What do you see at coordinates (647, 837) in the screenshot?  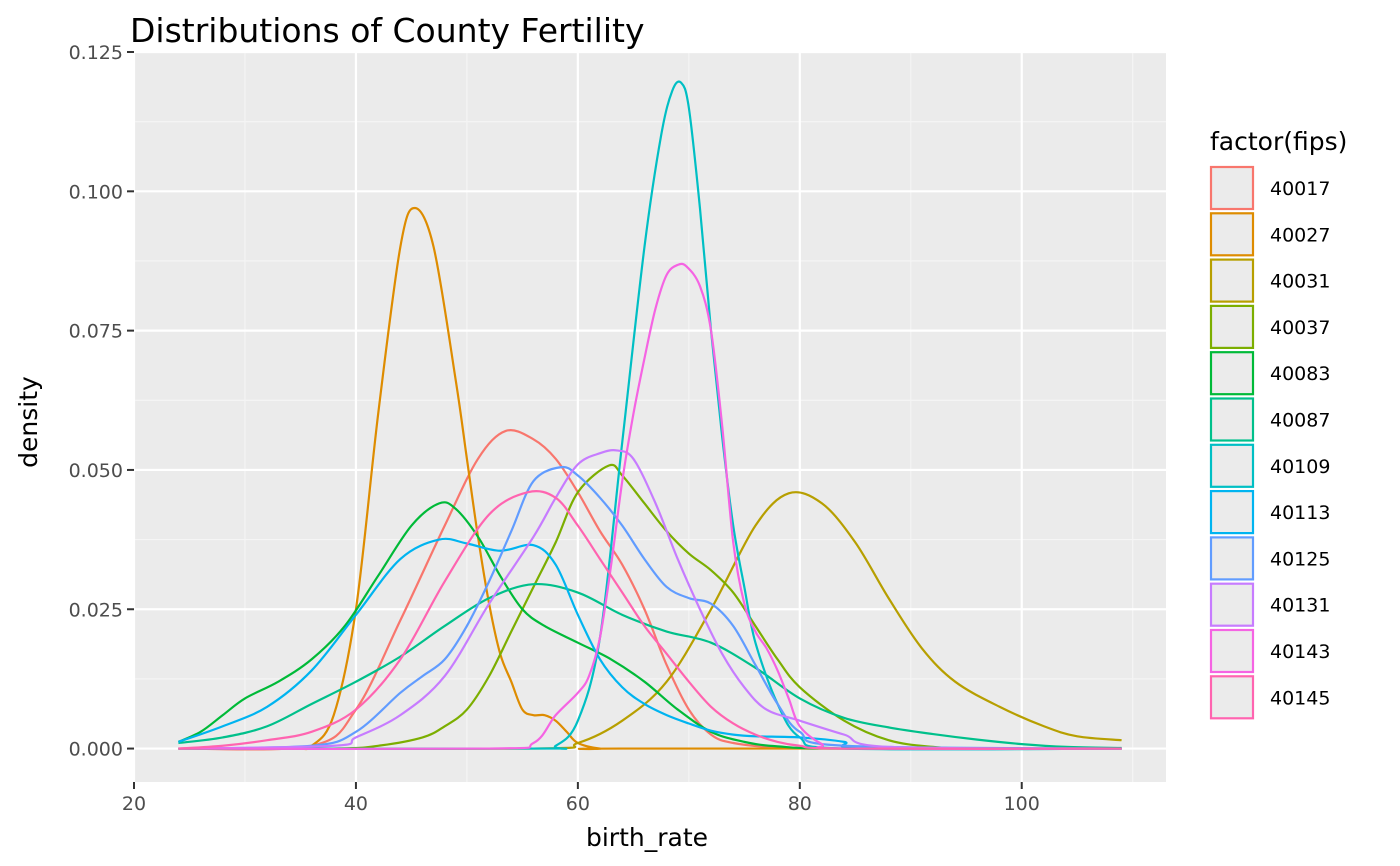 I see `x-axis-label: birth_rate` at bounding box center [647, 837].